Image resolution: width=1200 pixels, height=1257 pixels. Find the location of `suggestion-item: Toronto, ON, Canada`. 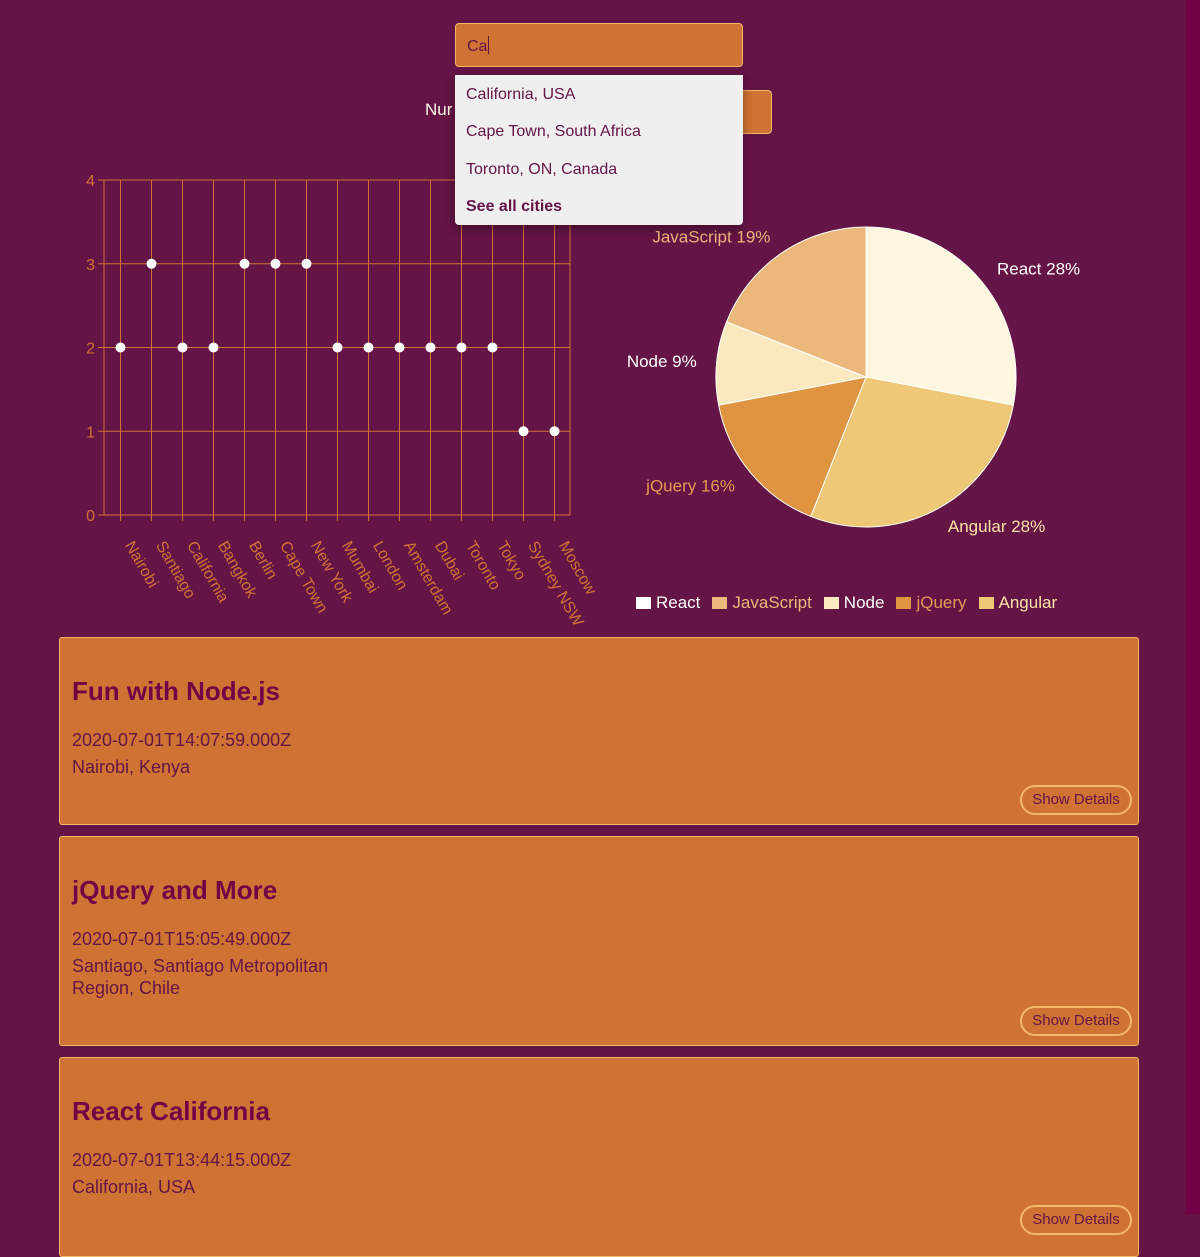

suggestion-item: Toronto, ON, Canada is located at coordinates (542, 169).